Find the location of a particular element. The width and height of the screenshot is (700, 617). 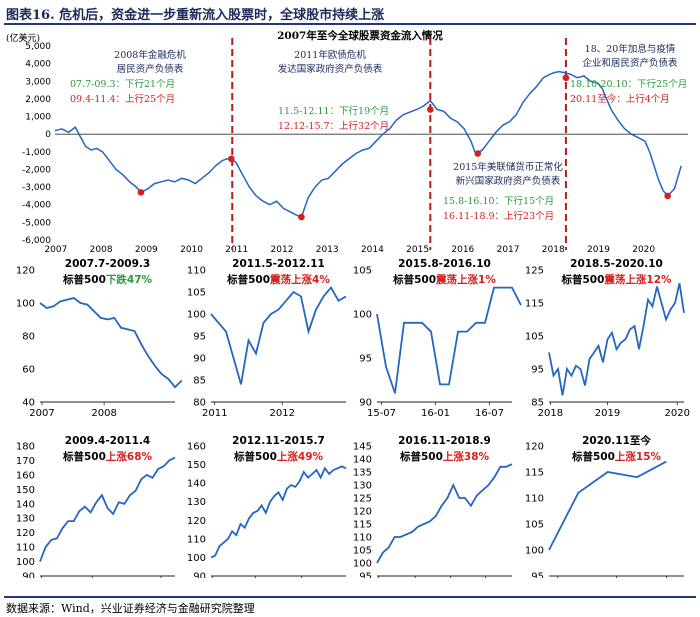

main-ytick-label: 5,000 is located at coordinates (38, 47).